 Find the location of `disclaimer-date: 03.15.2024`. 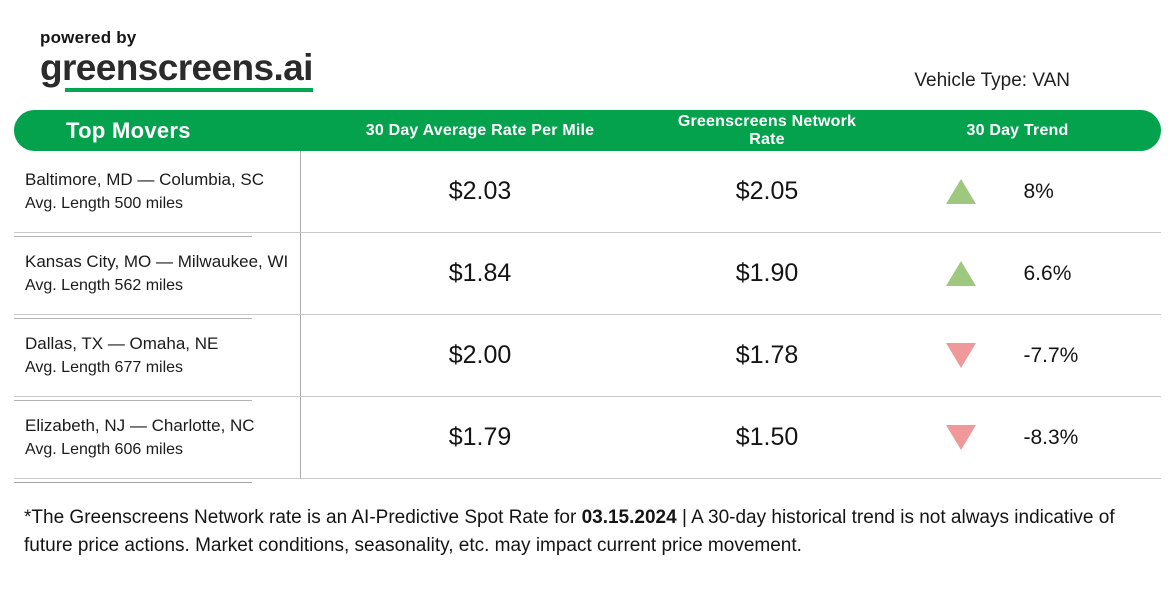

disclaimer-date: 03.15.2024 is located at coordinates (629, 517).